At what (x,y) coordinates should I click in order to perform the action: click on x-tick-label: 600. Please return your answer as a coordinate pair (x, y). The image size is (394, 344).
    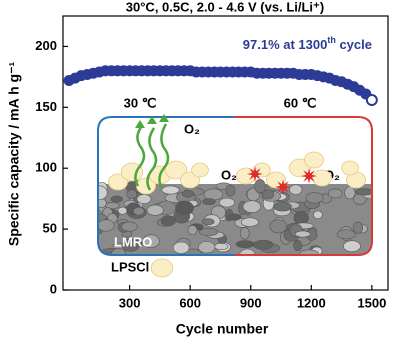
    Looking at the image, I should click on (190, 302).